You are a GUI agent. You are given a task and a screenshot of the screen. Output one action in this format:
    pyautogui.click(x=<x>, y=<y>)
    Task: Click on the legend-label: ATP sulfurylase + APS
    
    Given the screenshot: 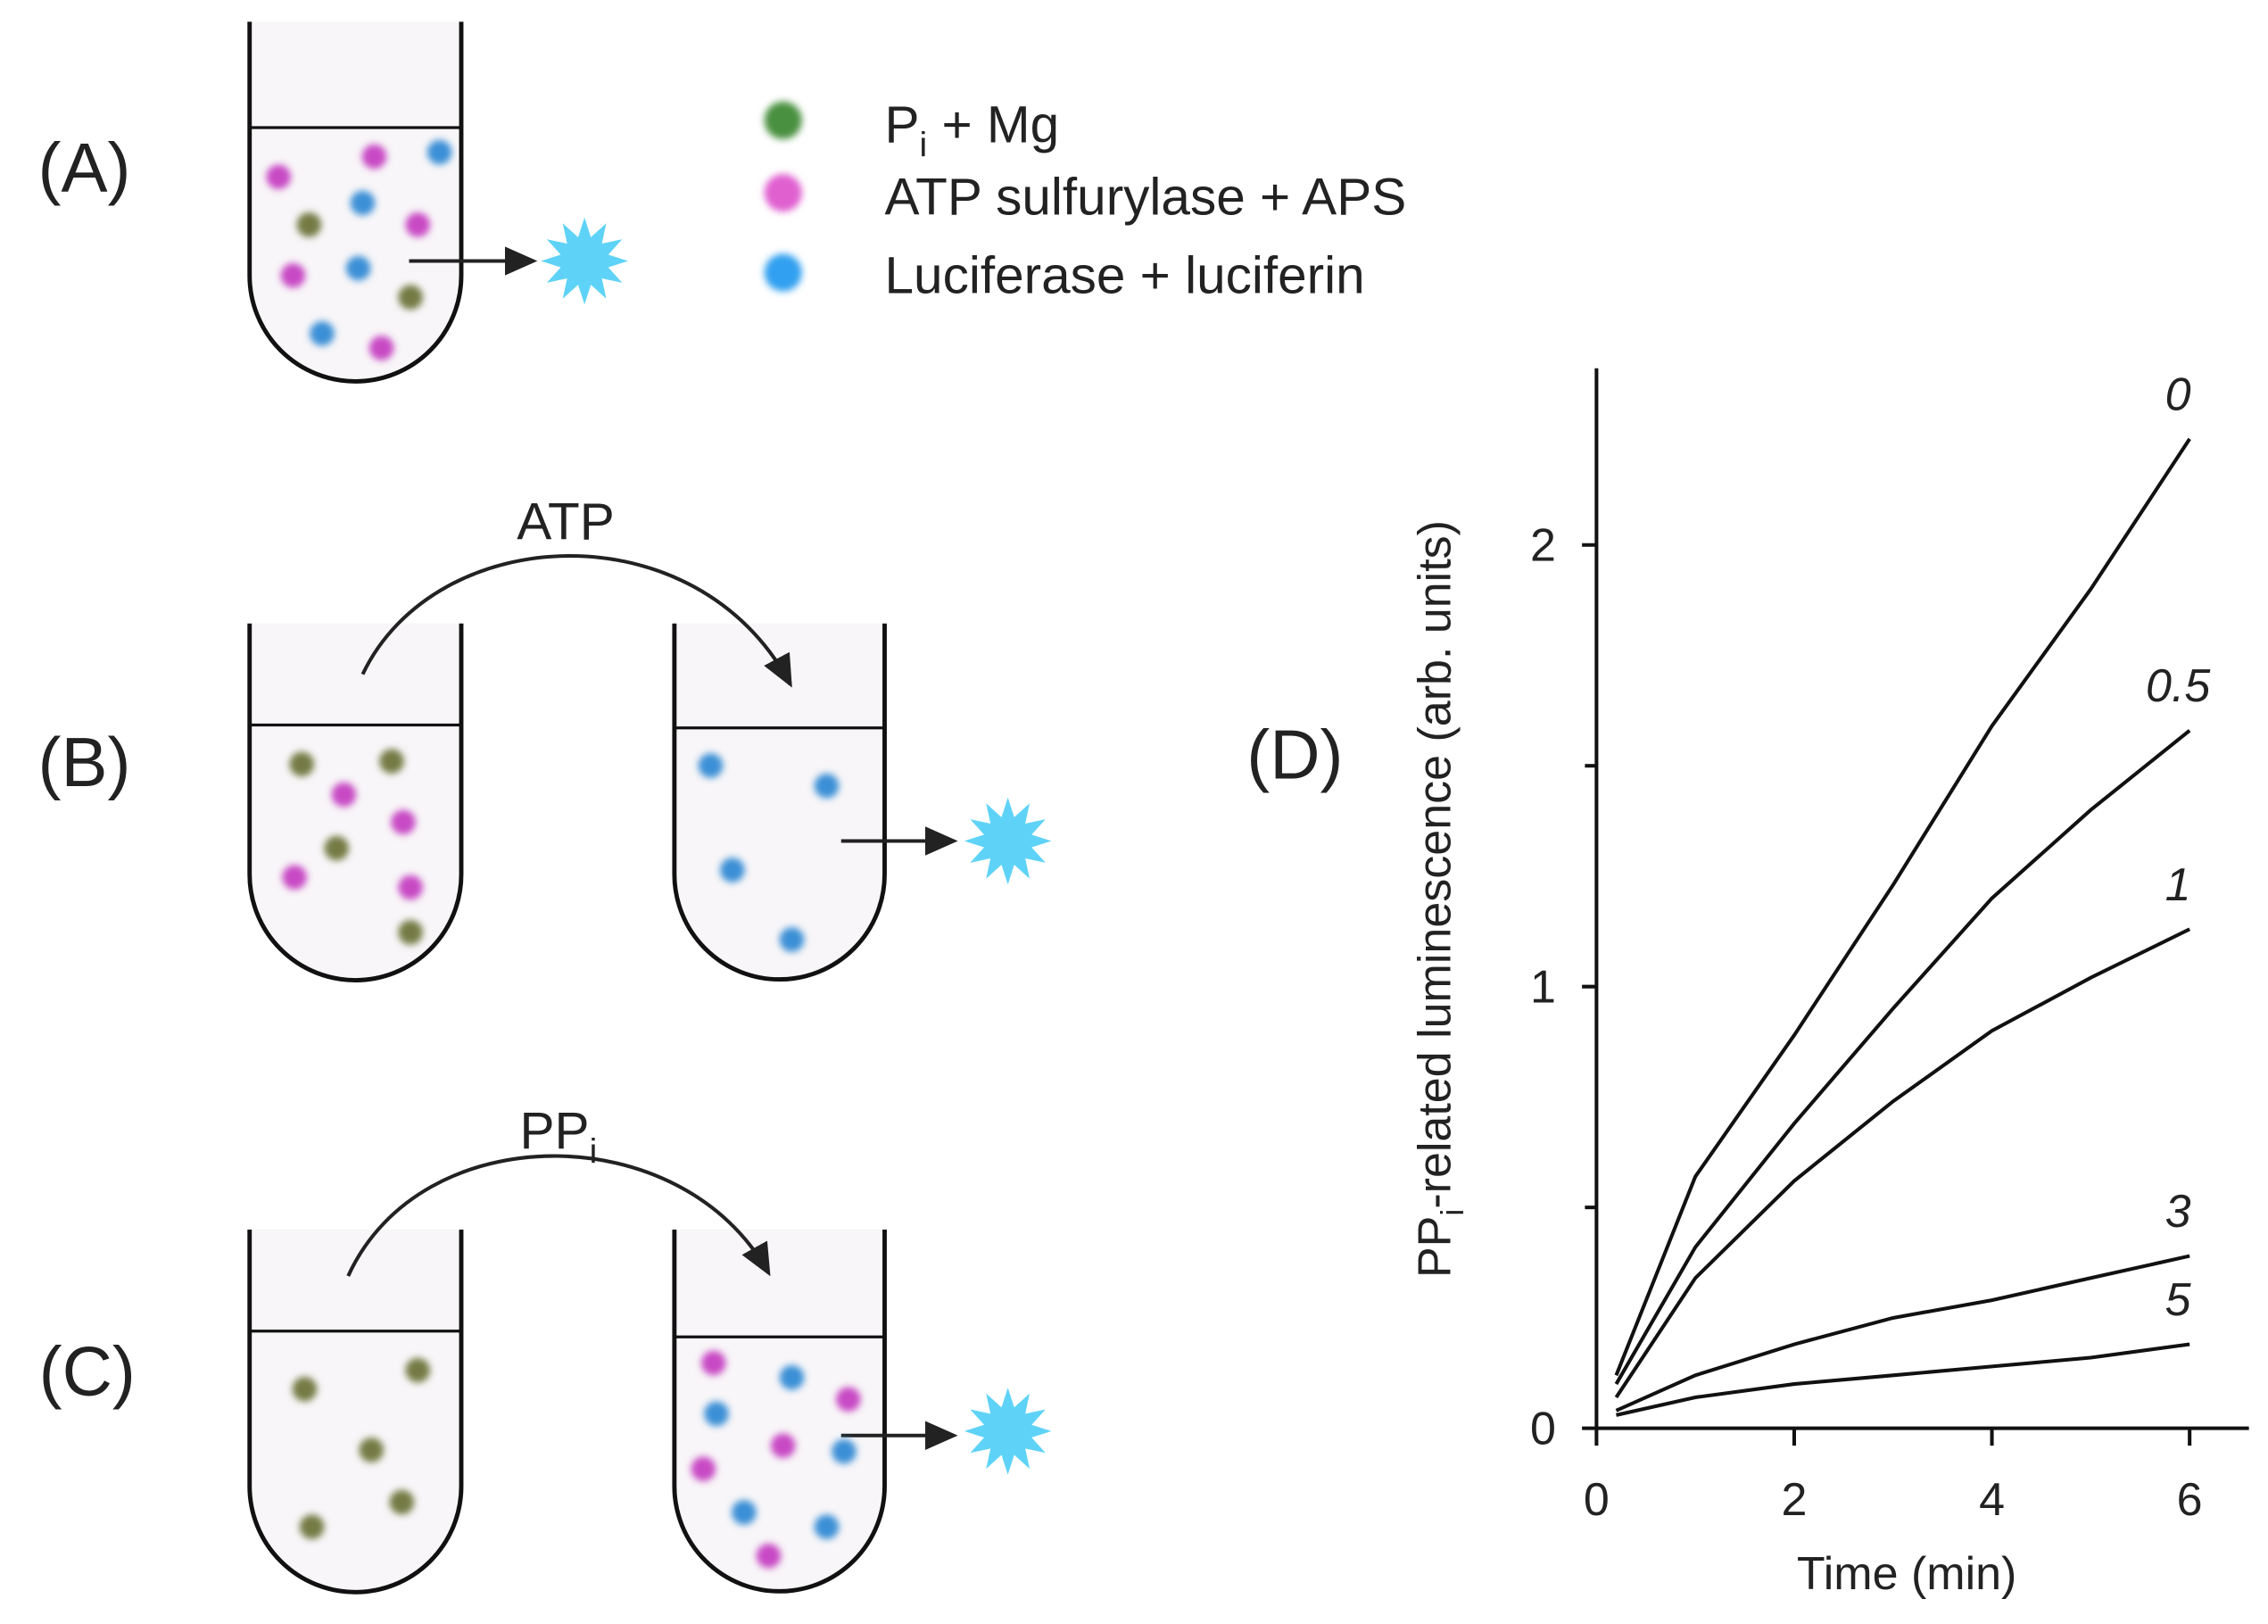 What is the action you would take?
    pyautogui.click(x=1146, y=198)
    